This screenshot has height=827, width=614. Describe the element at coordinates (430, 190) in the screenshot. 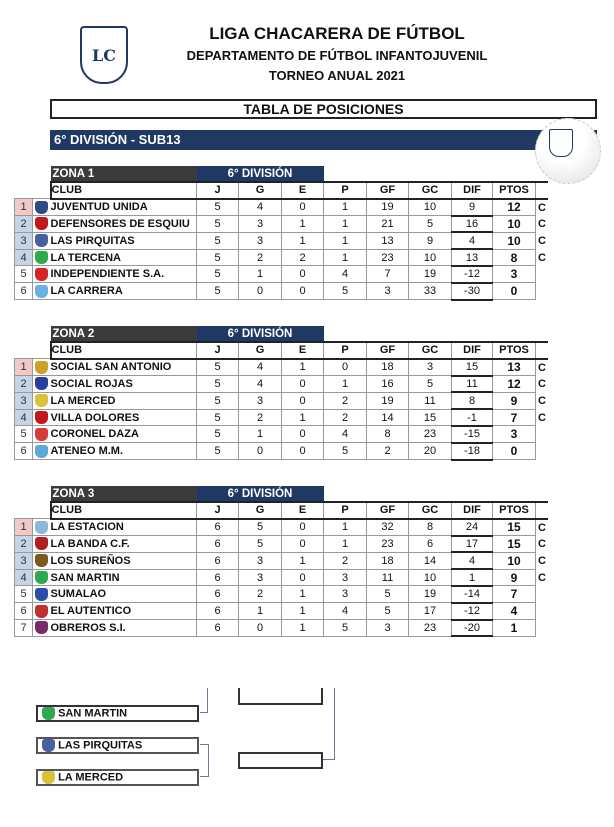

I see `column-header-gc: GC` at that location.